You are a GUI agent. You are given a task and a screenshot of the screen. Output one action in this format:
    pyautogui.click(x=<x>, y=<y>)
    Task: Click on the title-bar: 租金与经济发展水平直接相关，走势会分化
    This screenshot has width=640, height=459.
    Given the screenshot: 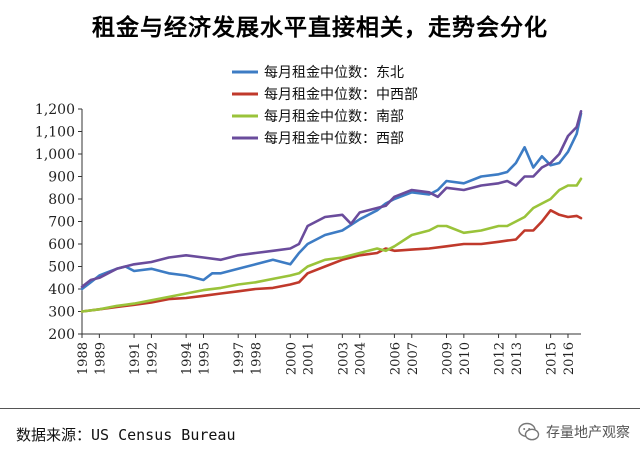 What is the action you would take?
    pyautogui.click(x=320, y=25)
    